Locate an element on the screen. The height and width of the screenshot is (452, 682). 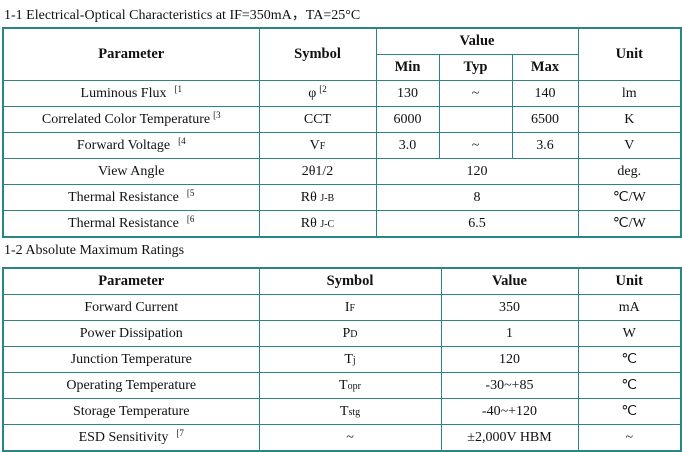
table-row: Operating Temperature Topr -30~+85 ℃ is located at coordinates (342, 385).